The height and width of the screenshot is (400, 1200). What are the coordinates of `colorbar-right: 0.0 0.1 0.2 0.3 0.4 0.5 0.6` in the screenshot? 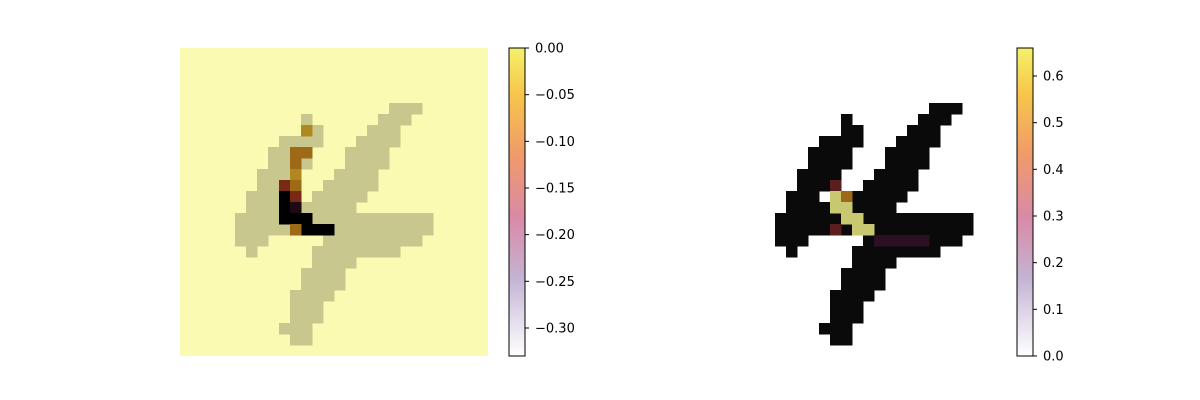 It's located at (1040, 206).